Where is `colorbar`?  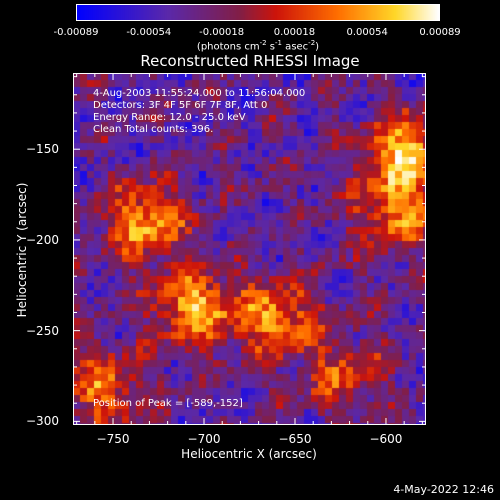
colorbar is located at coordinates (258, 12).